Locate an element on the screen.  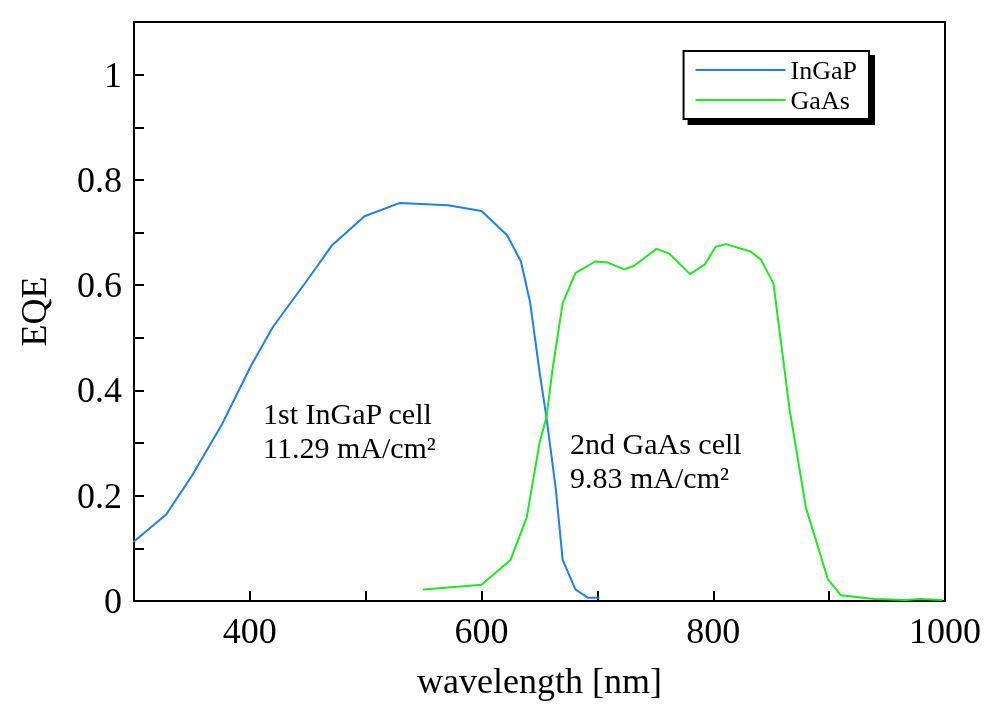
x-tick-label: 600 is located at coordinates (481, 631).